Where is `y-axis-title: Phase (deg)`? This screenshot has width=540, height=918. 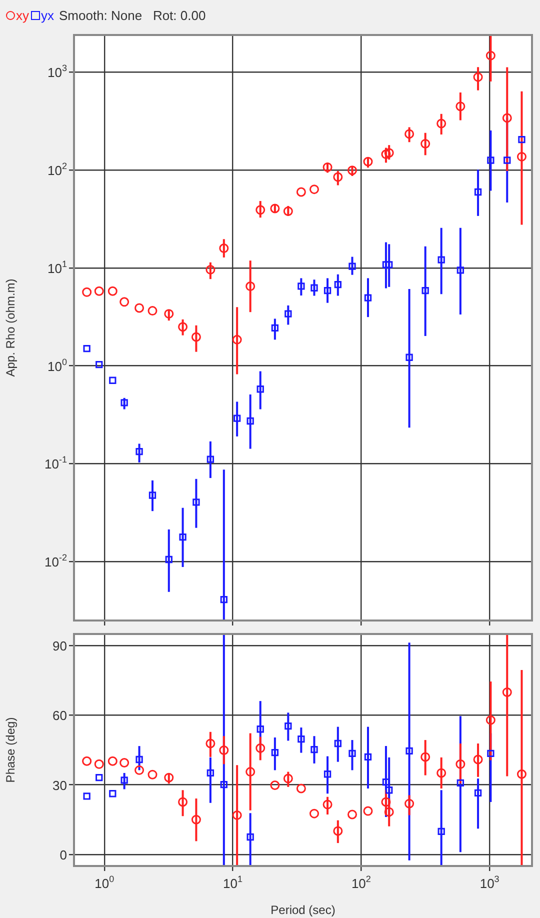
y-axis-title: Phase (deg) is located at coordinates (11, 750).